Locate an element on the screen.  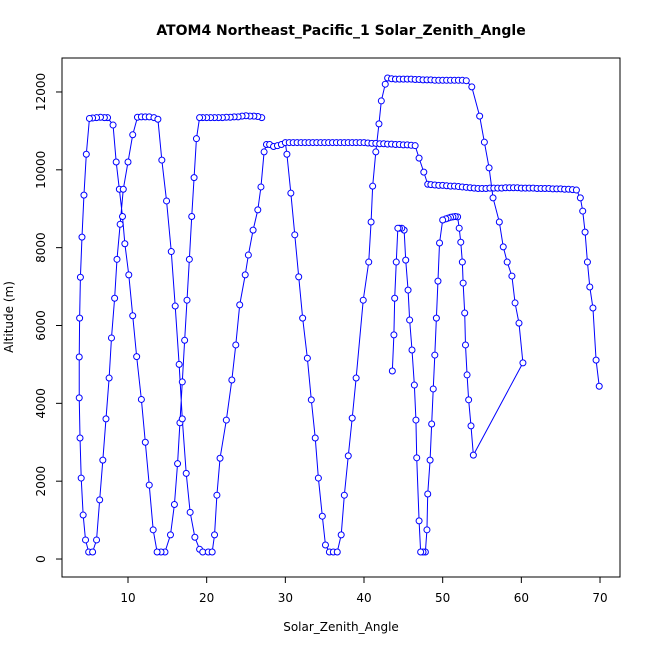
y-tick-label: 0 is located at coordinates (41, 559).